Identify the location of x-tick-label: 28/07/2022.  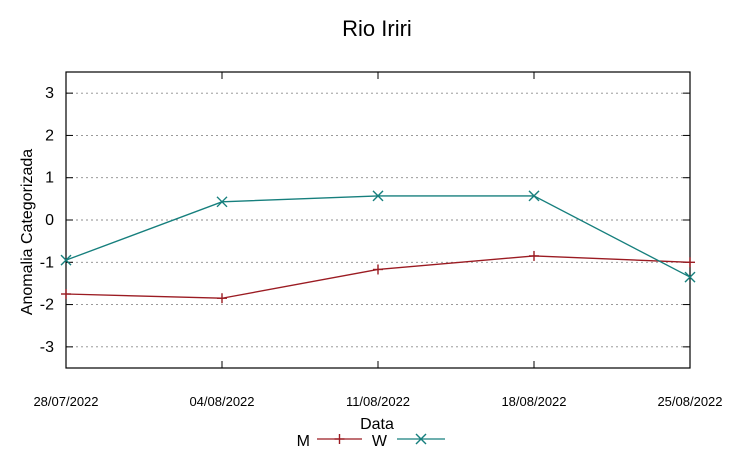
(65, 401).